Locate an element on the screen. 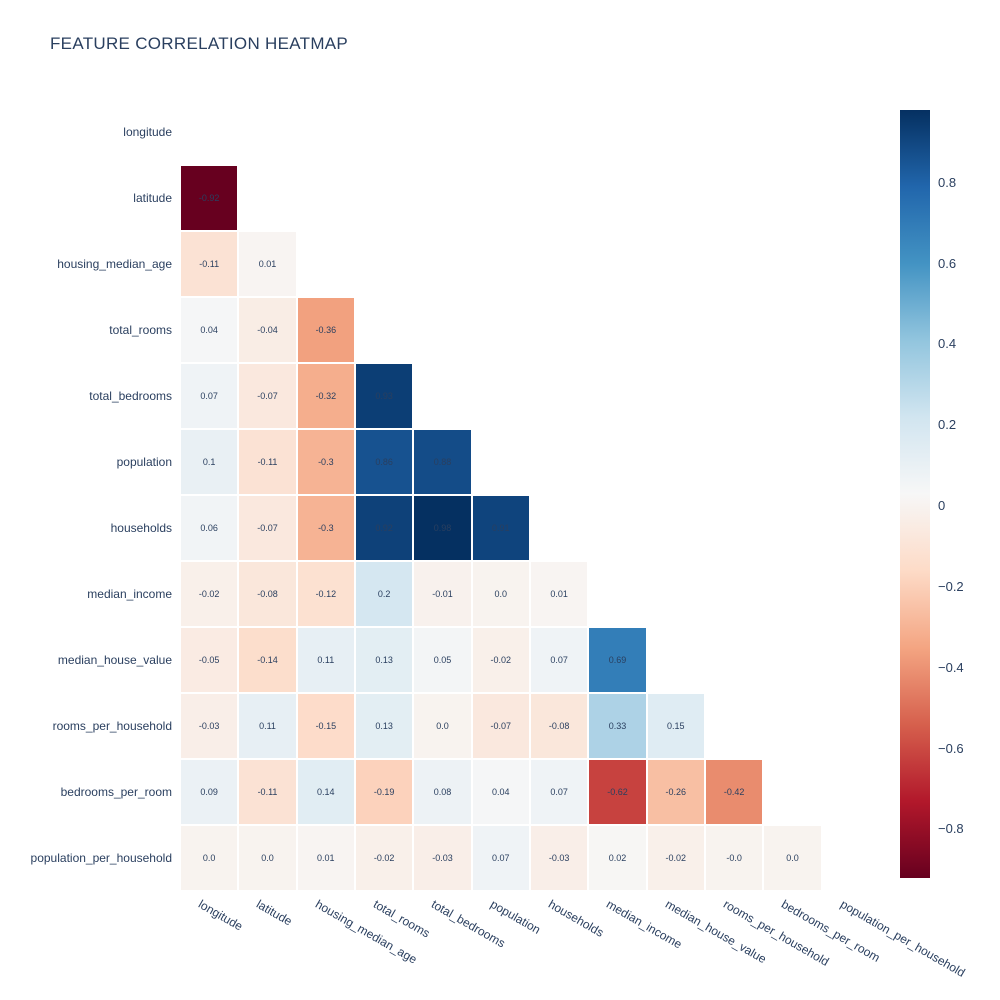  heatmap-cell: 0.69 is located at coordinates (617, 660).